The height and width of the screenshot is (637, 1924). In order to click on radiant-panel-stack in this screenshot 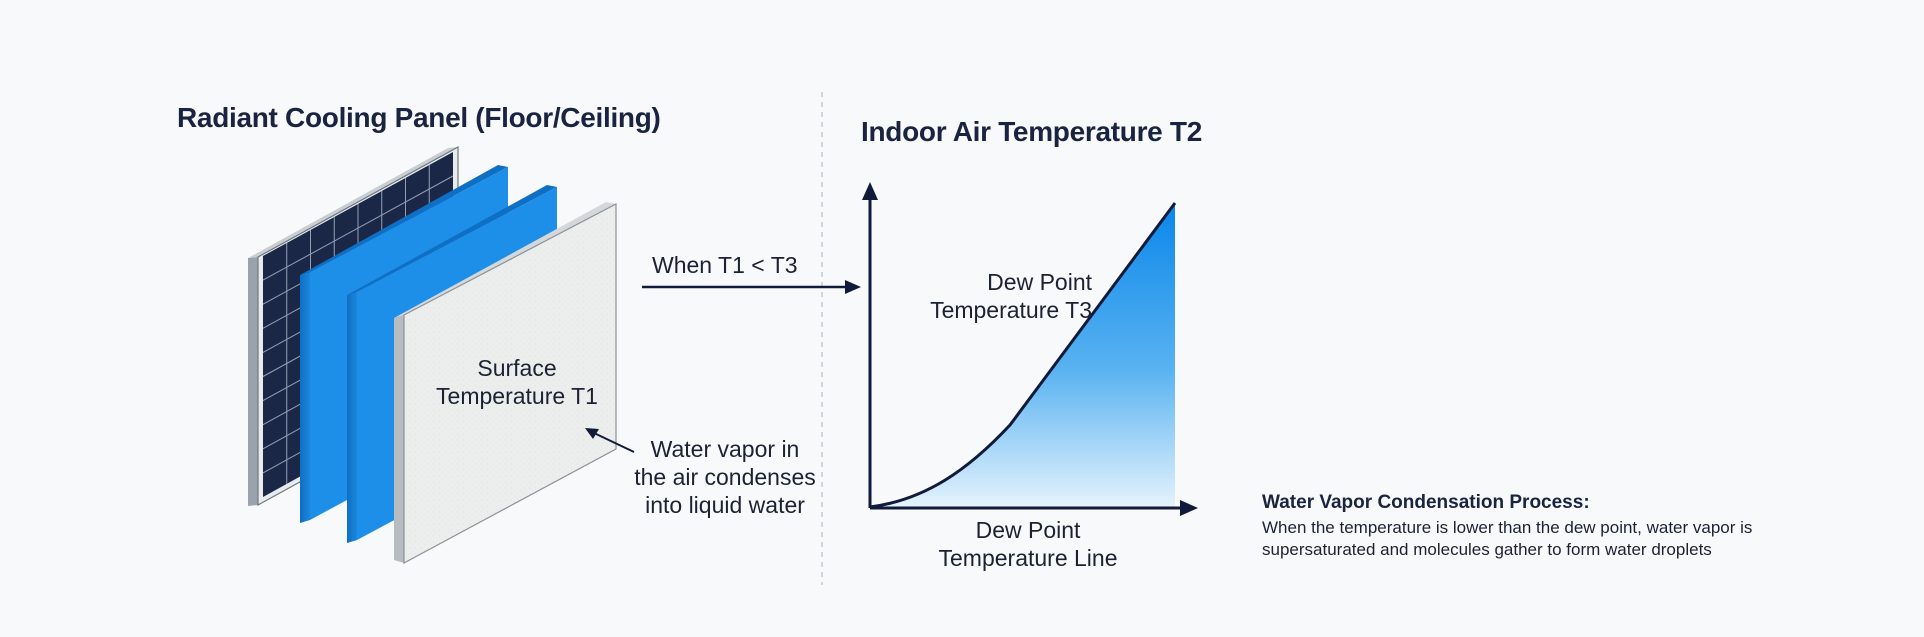, I will do `click(432, 355)`.